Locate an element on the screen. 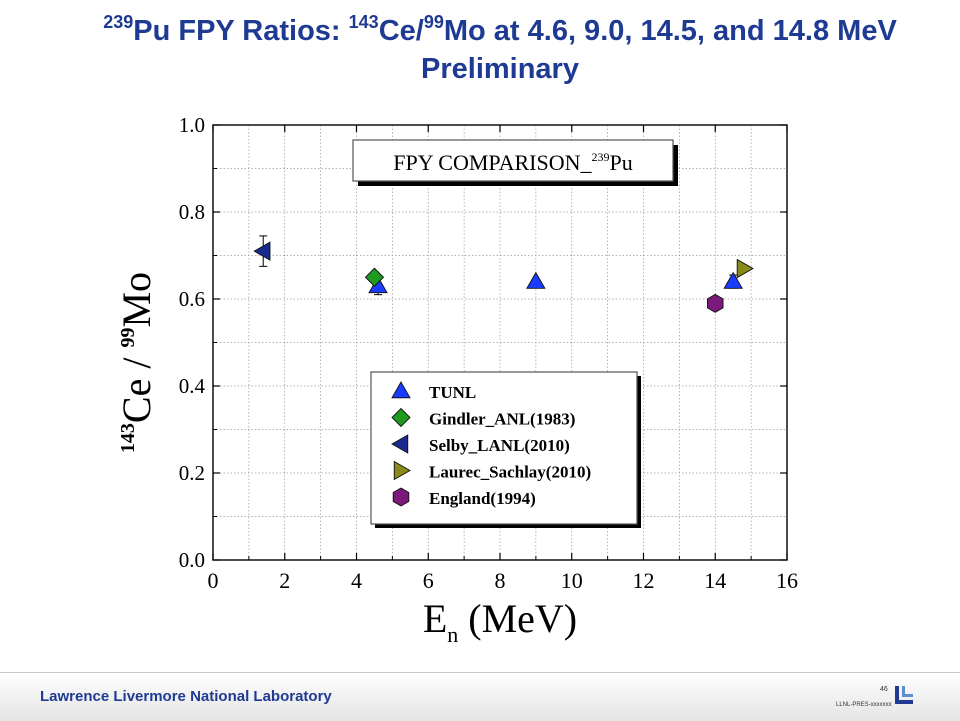  chart-title: FPY COMPARISON_239Pu is located at coordinates (513, 162).